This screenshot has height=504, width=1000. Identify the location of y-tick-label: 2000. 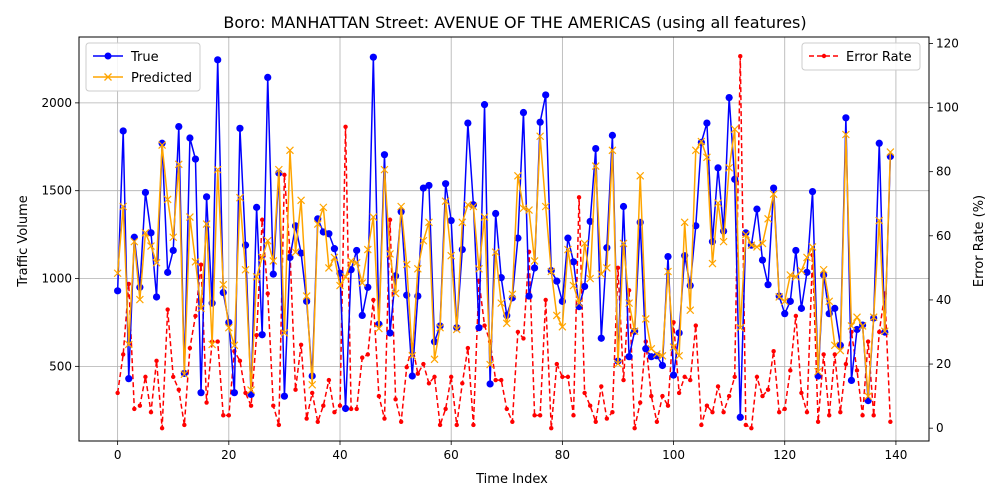
(56, 103).